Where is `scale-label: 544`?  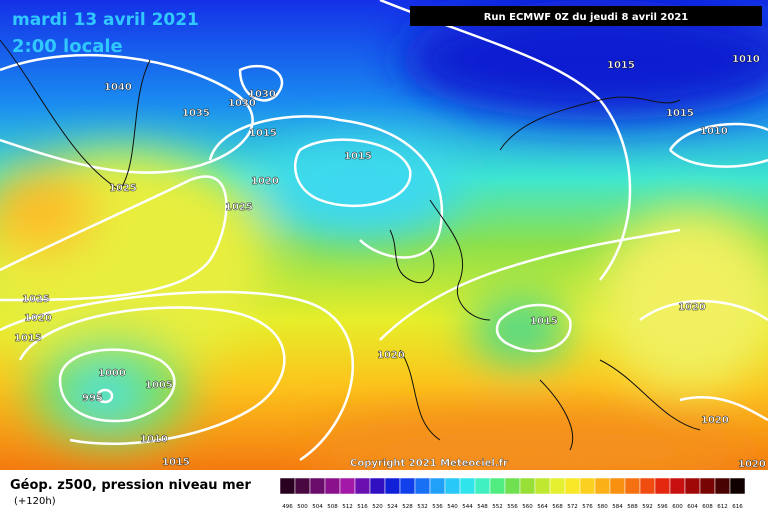
scale-label: 544 is located at coordinates (467, 507).